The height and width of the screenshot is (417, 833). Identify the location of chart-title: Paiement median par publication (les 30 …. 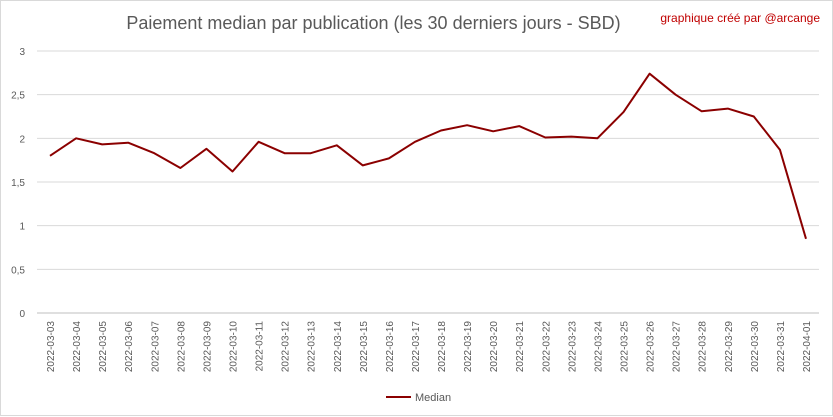
(373, 23).